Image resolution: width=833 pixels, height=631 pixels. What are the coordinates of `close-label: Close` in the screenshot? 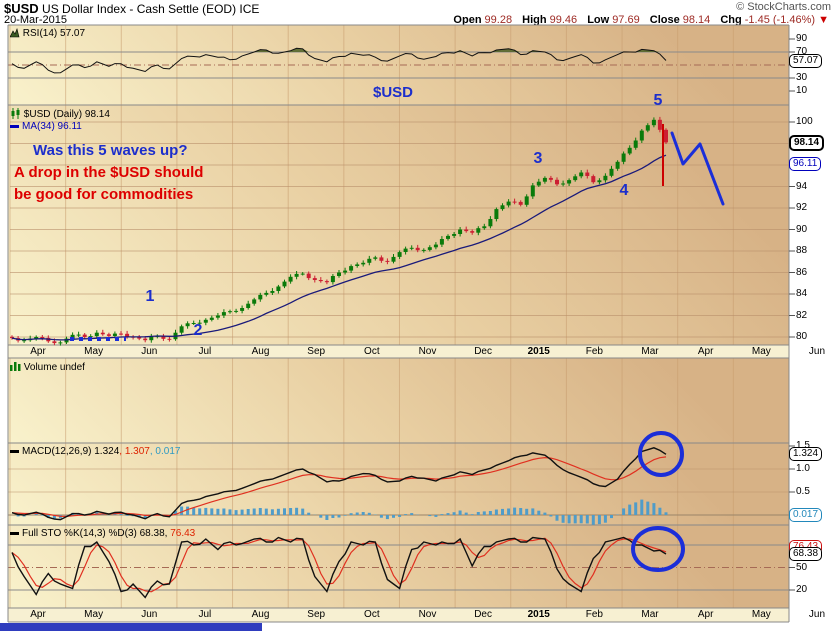 It's located at (664, 20).